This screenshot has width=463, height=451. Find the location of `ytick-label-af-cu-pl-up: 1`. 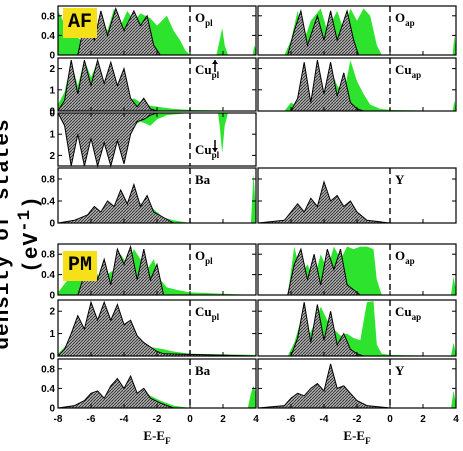

ytick-label-af-cu-pl-up: 1 is located at coordinates (52, 90).